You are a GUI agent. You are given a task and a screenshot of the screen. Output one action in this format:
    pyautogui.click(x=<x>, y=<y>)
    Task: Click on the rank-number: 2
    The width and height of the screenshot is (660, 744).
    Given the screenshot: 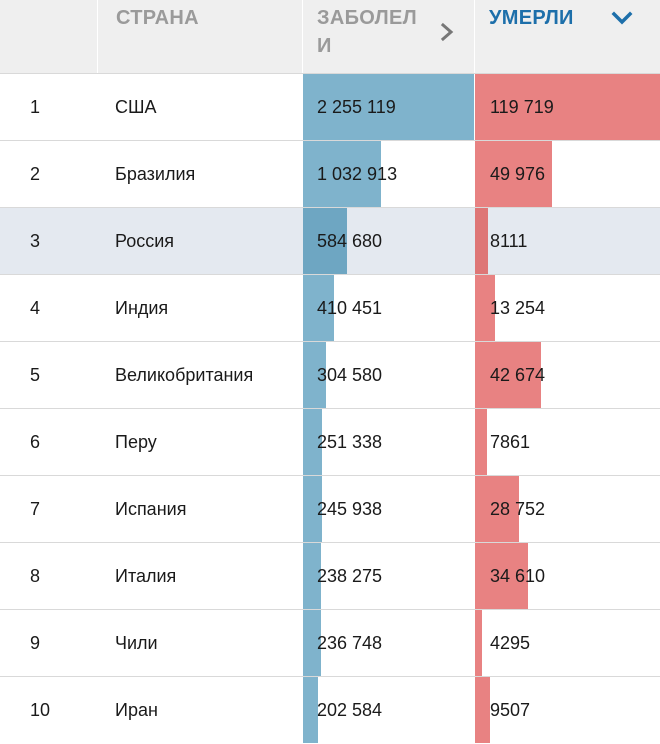 What is the action you would take?
    pyautogui.click(x=35, y=174)
    